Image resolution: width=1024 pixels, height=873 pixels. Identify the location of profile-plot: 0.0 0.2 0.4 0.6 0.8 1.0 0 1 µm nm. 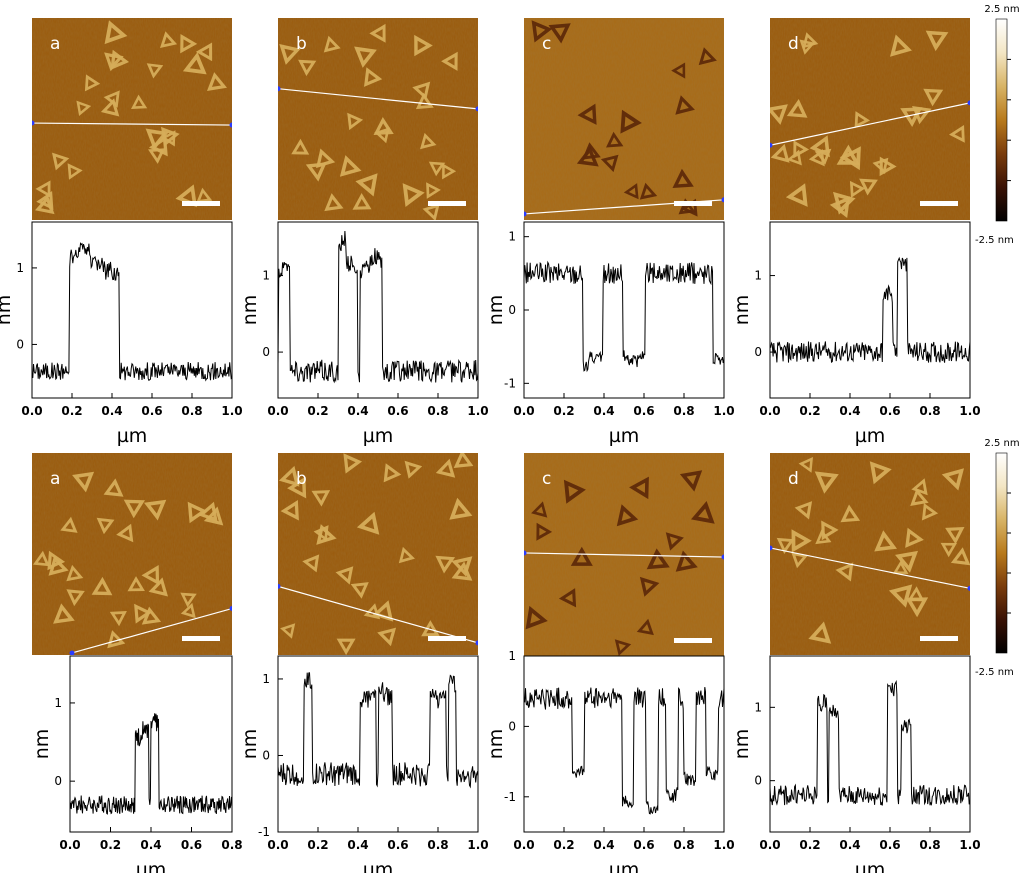
(856, 764).